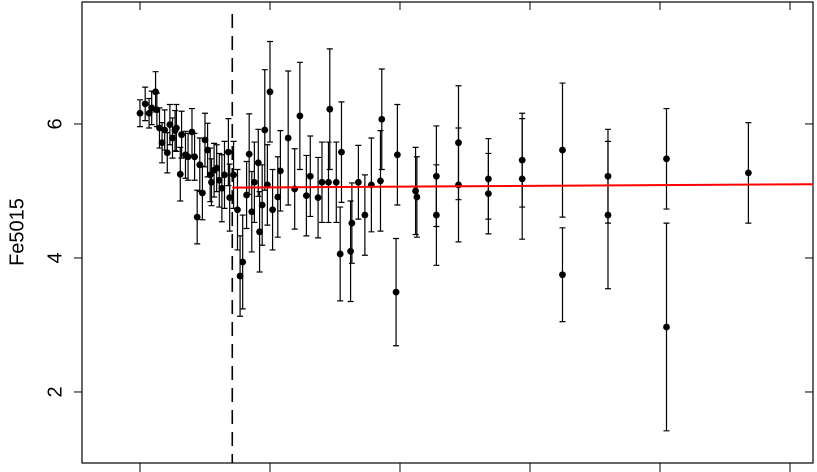 This screenshot has height=472, width=817. I want to click on fit-line, so click(523, 186).